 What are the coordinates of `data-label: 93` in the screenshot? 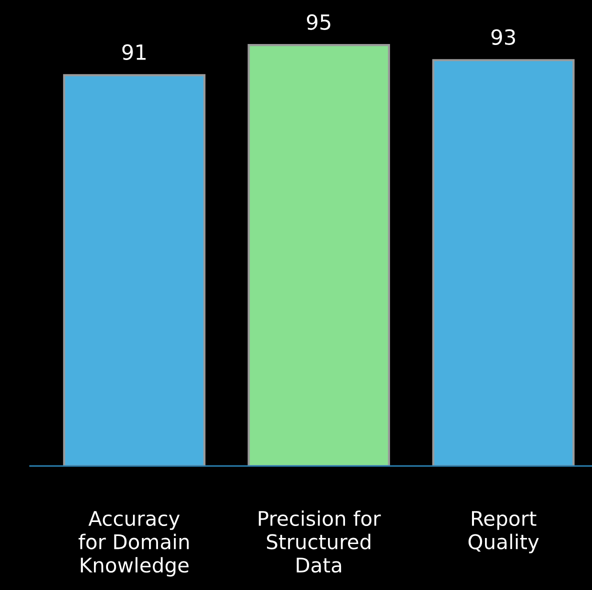 It's located at (503, 37).